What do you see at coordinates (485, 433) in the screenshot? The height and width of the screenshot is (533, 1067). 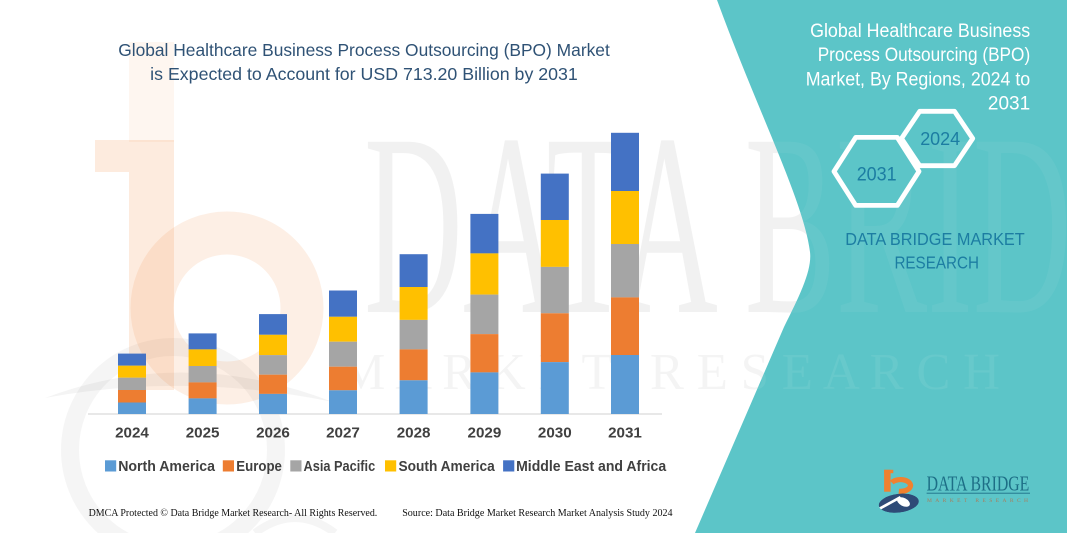 I see `svg-text: 2029` at bounding box center [485, 433].